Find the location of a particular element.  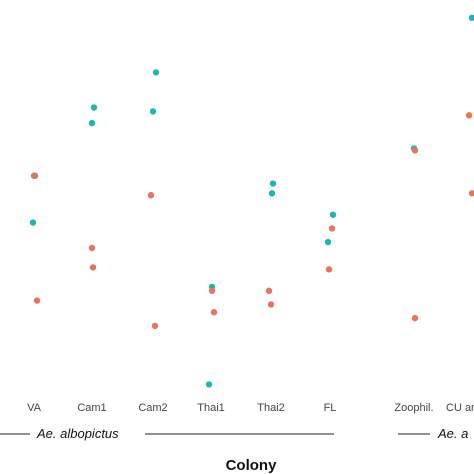

x-tick-va: VA is located at coordinates (34, 408).